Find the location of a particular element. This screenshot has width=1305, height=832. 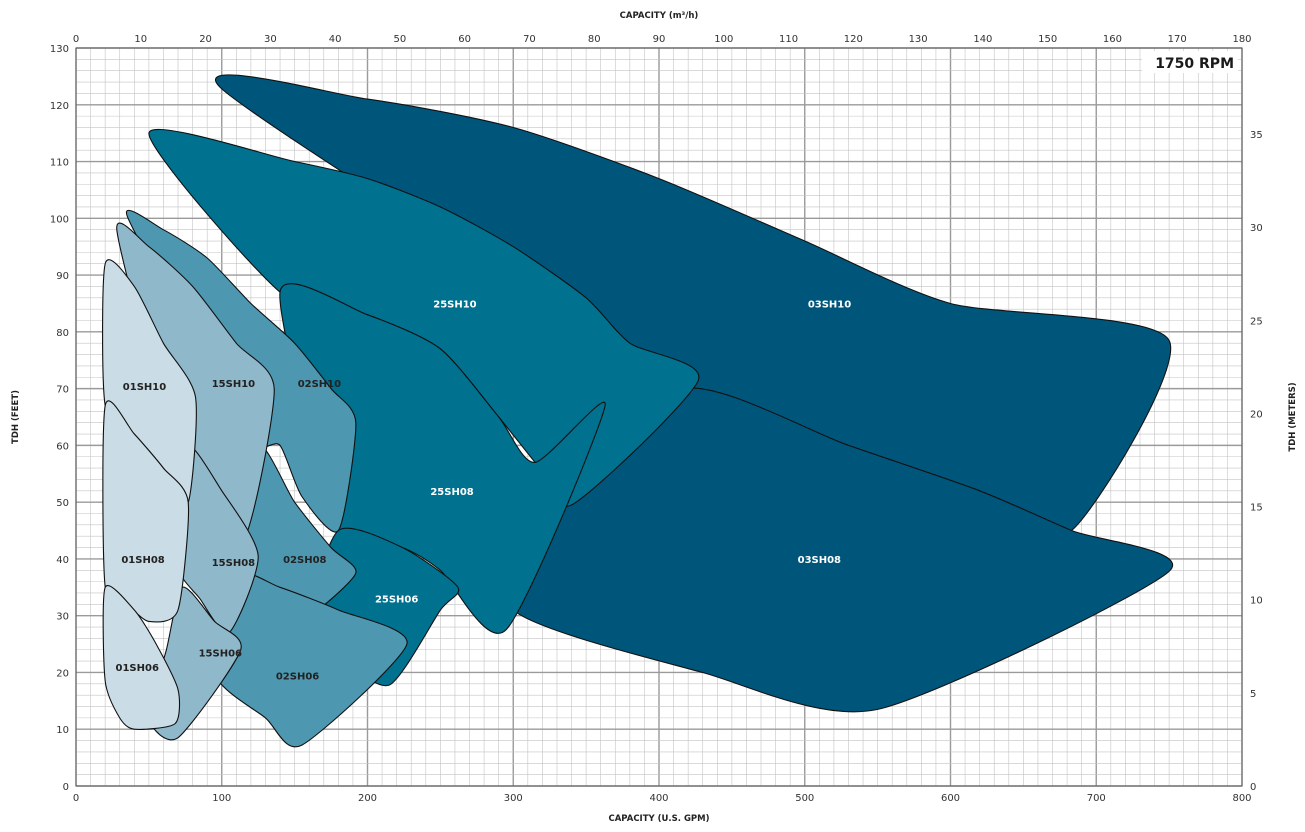

y-left-tick-label: 100 is located at coordinates (59, 219).